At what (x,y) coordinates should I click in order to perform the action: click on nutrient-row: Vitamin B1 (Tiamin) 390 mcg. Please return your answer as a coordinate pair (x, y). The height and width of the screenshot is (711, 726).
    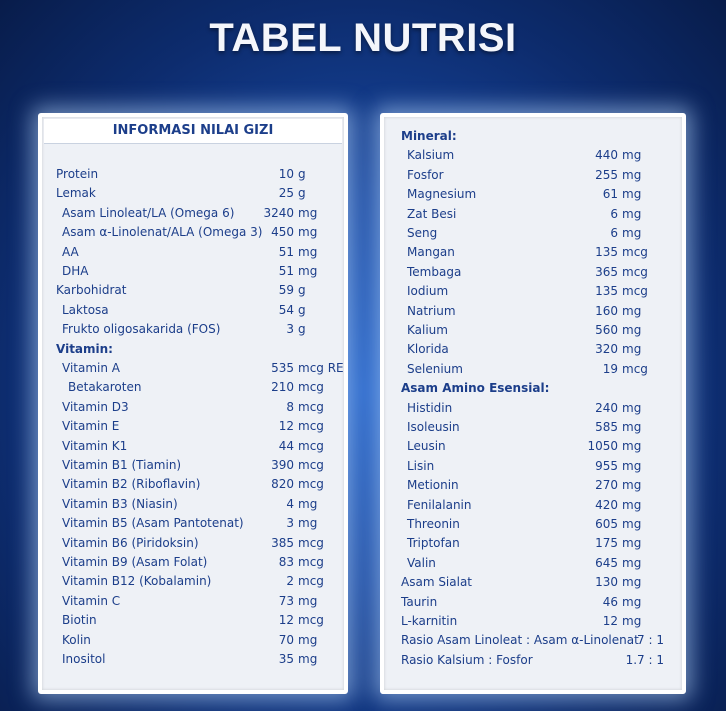
    Looking at the image, I should click on (193, 465).